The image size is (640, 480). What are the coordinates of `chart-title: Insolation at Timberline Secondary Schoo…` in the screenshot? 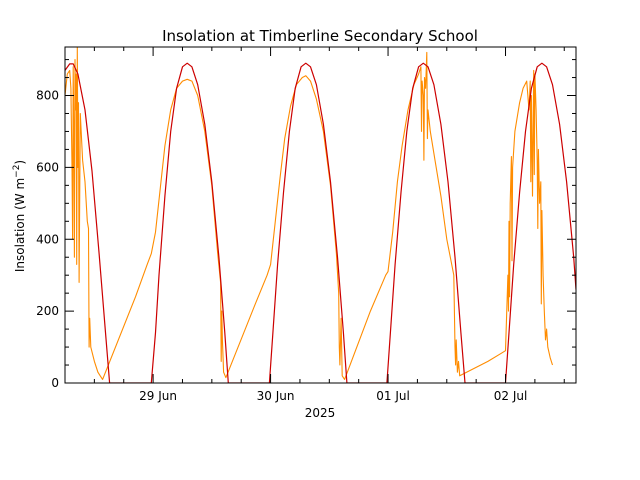 It's located at (320, 36).